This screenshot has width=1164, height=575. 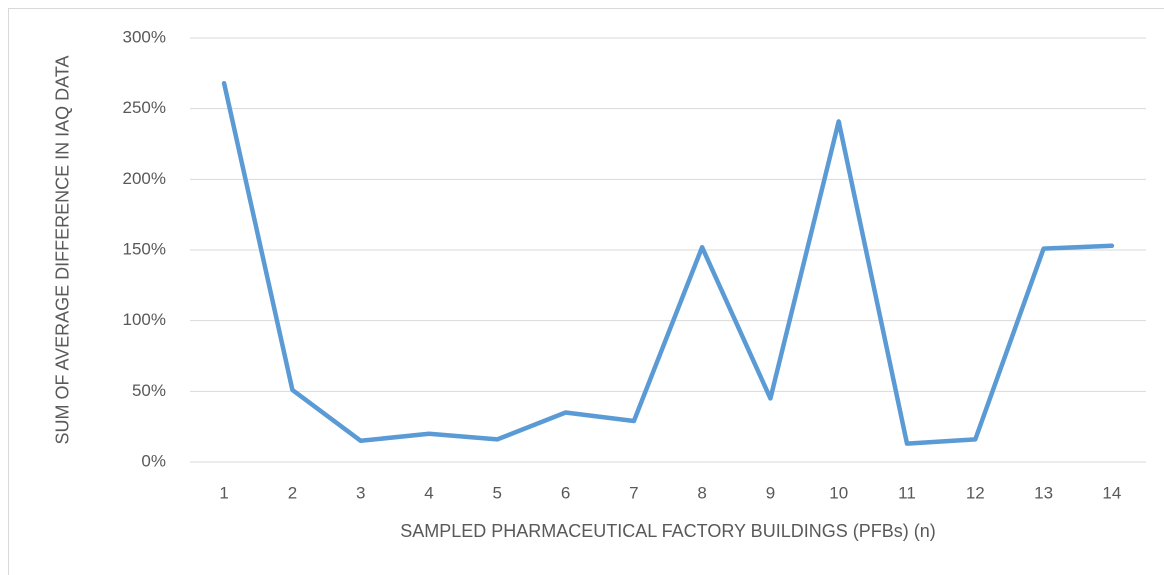 What do you see at coordinates (770, 492) in the screenshot?
I see `x-tick-label: 9` at bounding box center [770, 492].